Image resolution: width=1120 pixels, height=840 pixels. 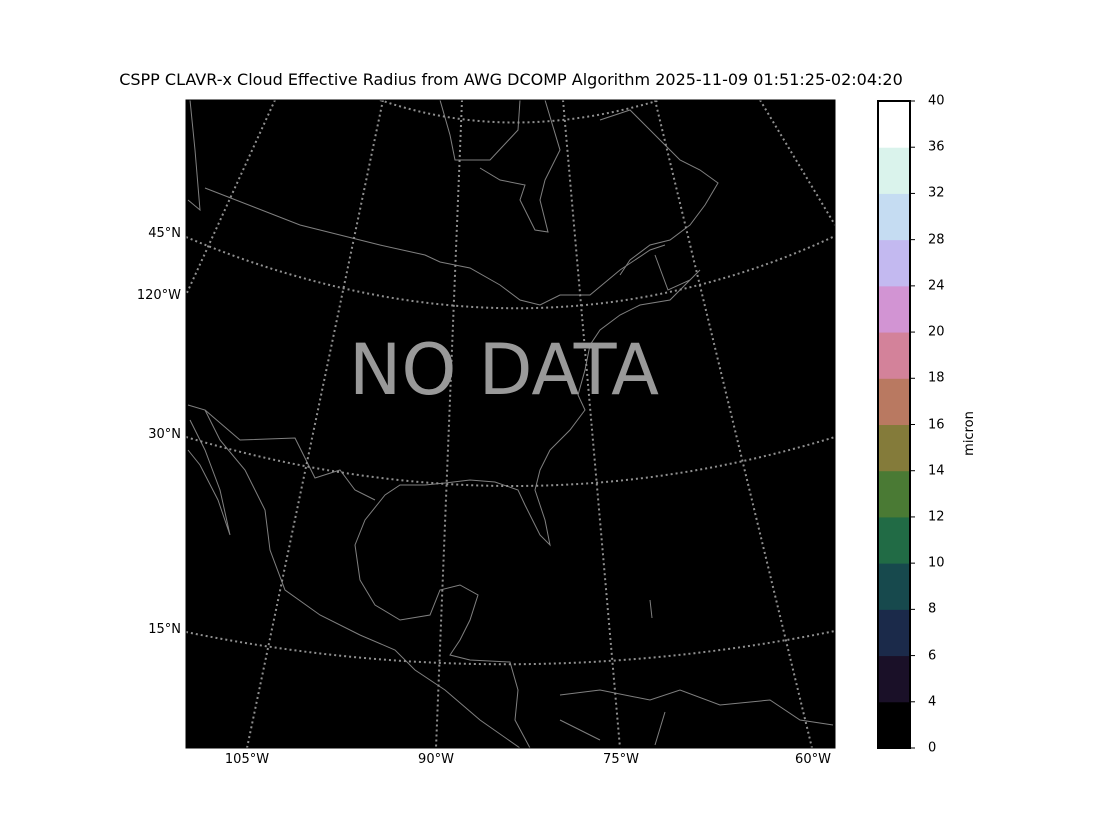 I want to click on baja-california, so click(x=209, y=477).